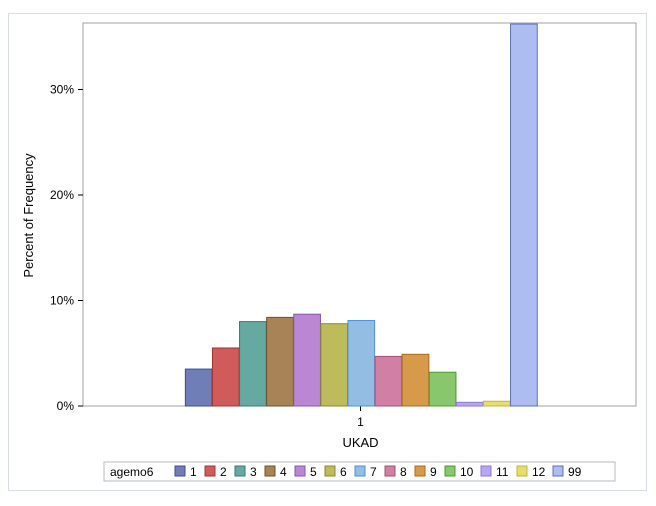  I want to click on legend-label-2: 2, so click(223, 472).